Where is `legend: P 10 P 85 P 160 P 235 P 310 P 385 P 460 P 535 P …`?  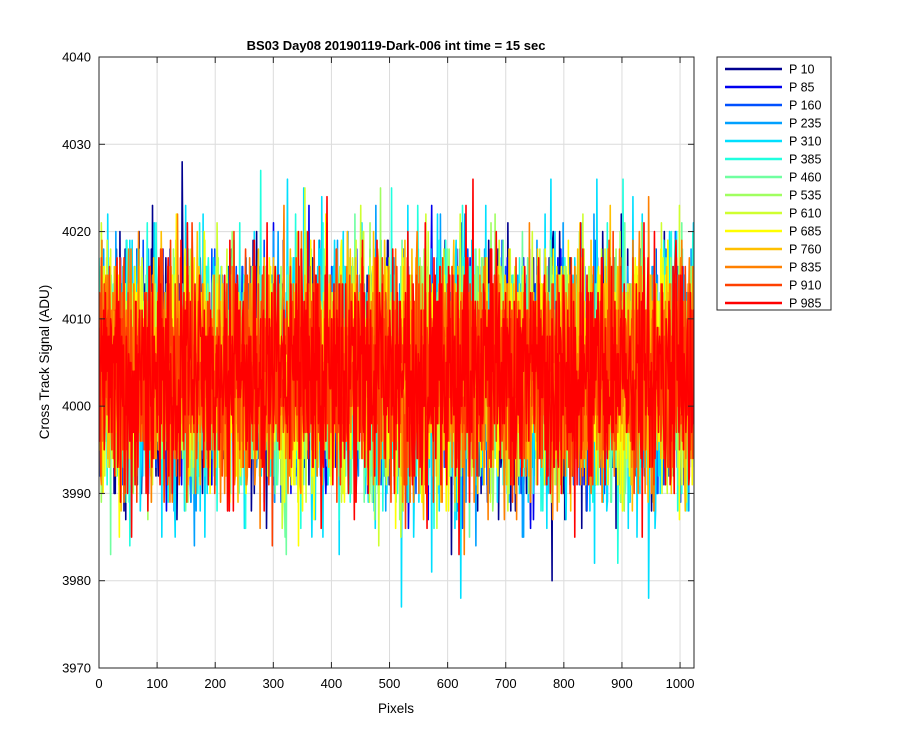
legend: P 10 P 85 P 160 P 235 P 310 P 385 P 460 P 535 P … is located at coordinates (774, 183).